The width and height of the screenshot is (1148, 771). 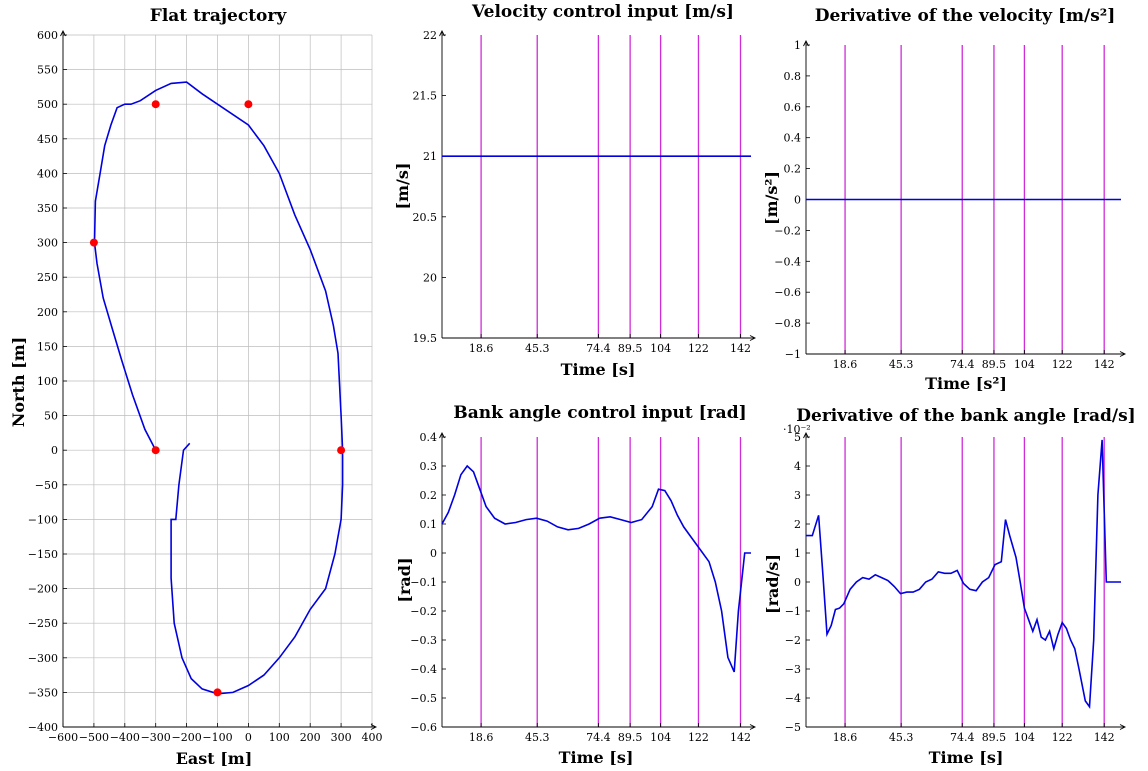 I want to click on series-line, so click(x=963, y=573).